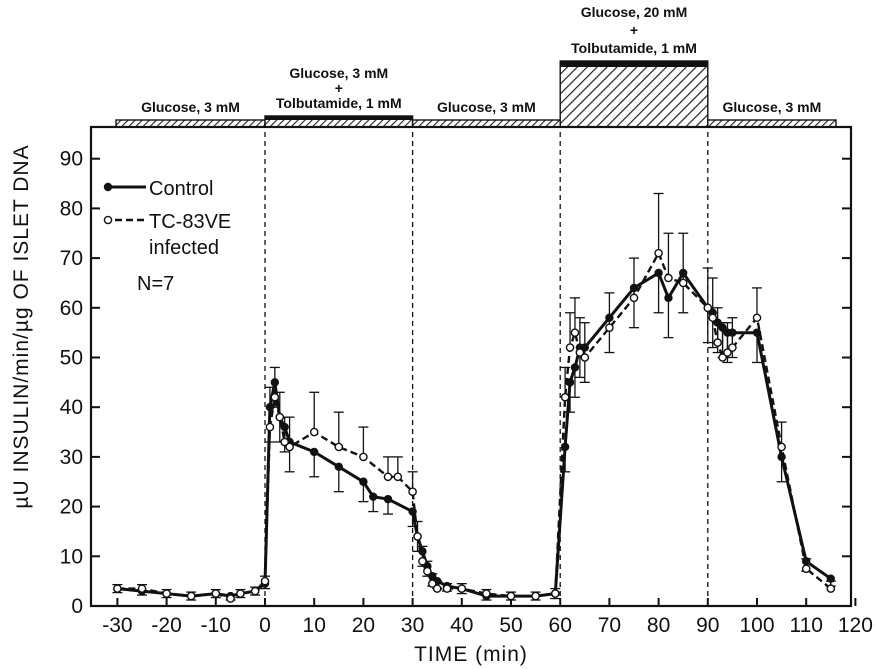 The width and height of the screenshot is (877, 669). I want to click on x-tick-label-1: -20, so click(166, 625).